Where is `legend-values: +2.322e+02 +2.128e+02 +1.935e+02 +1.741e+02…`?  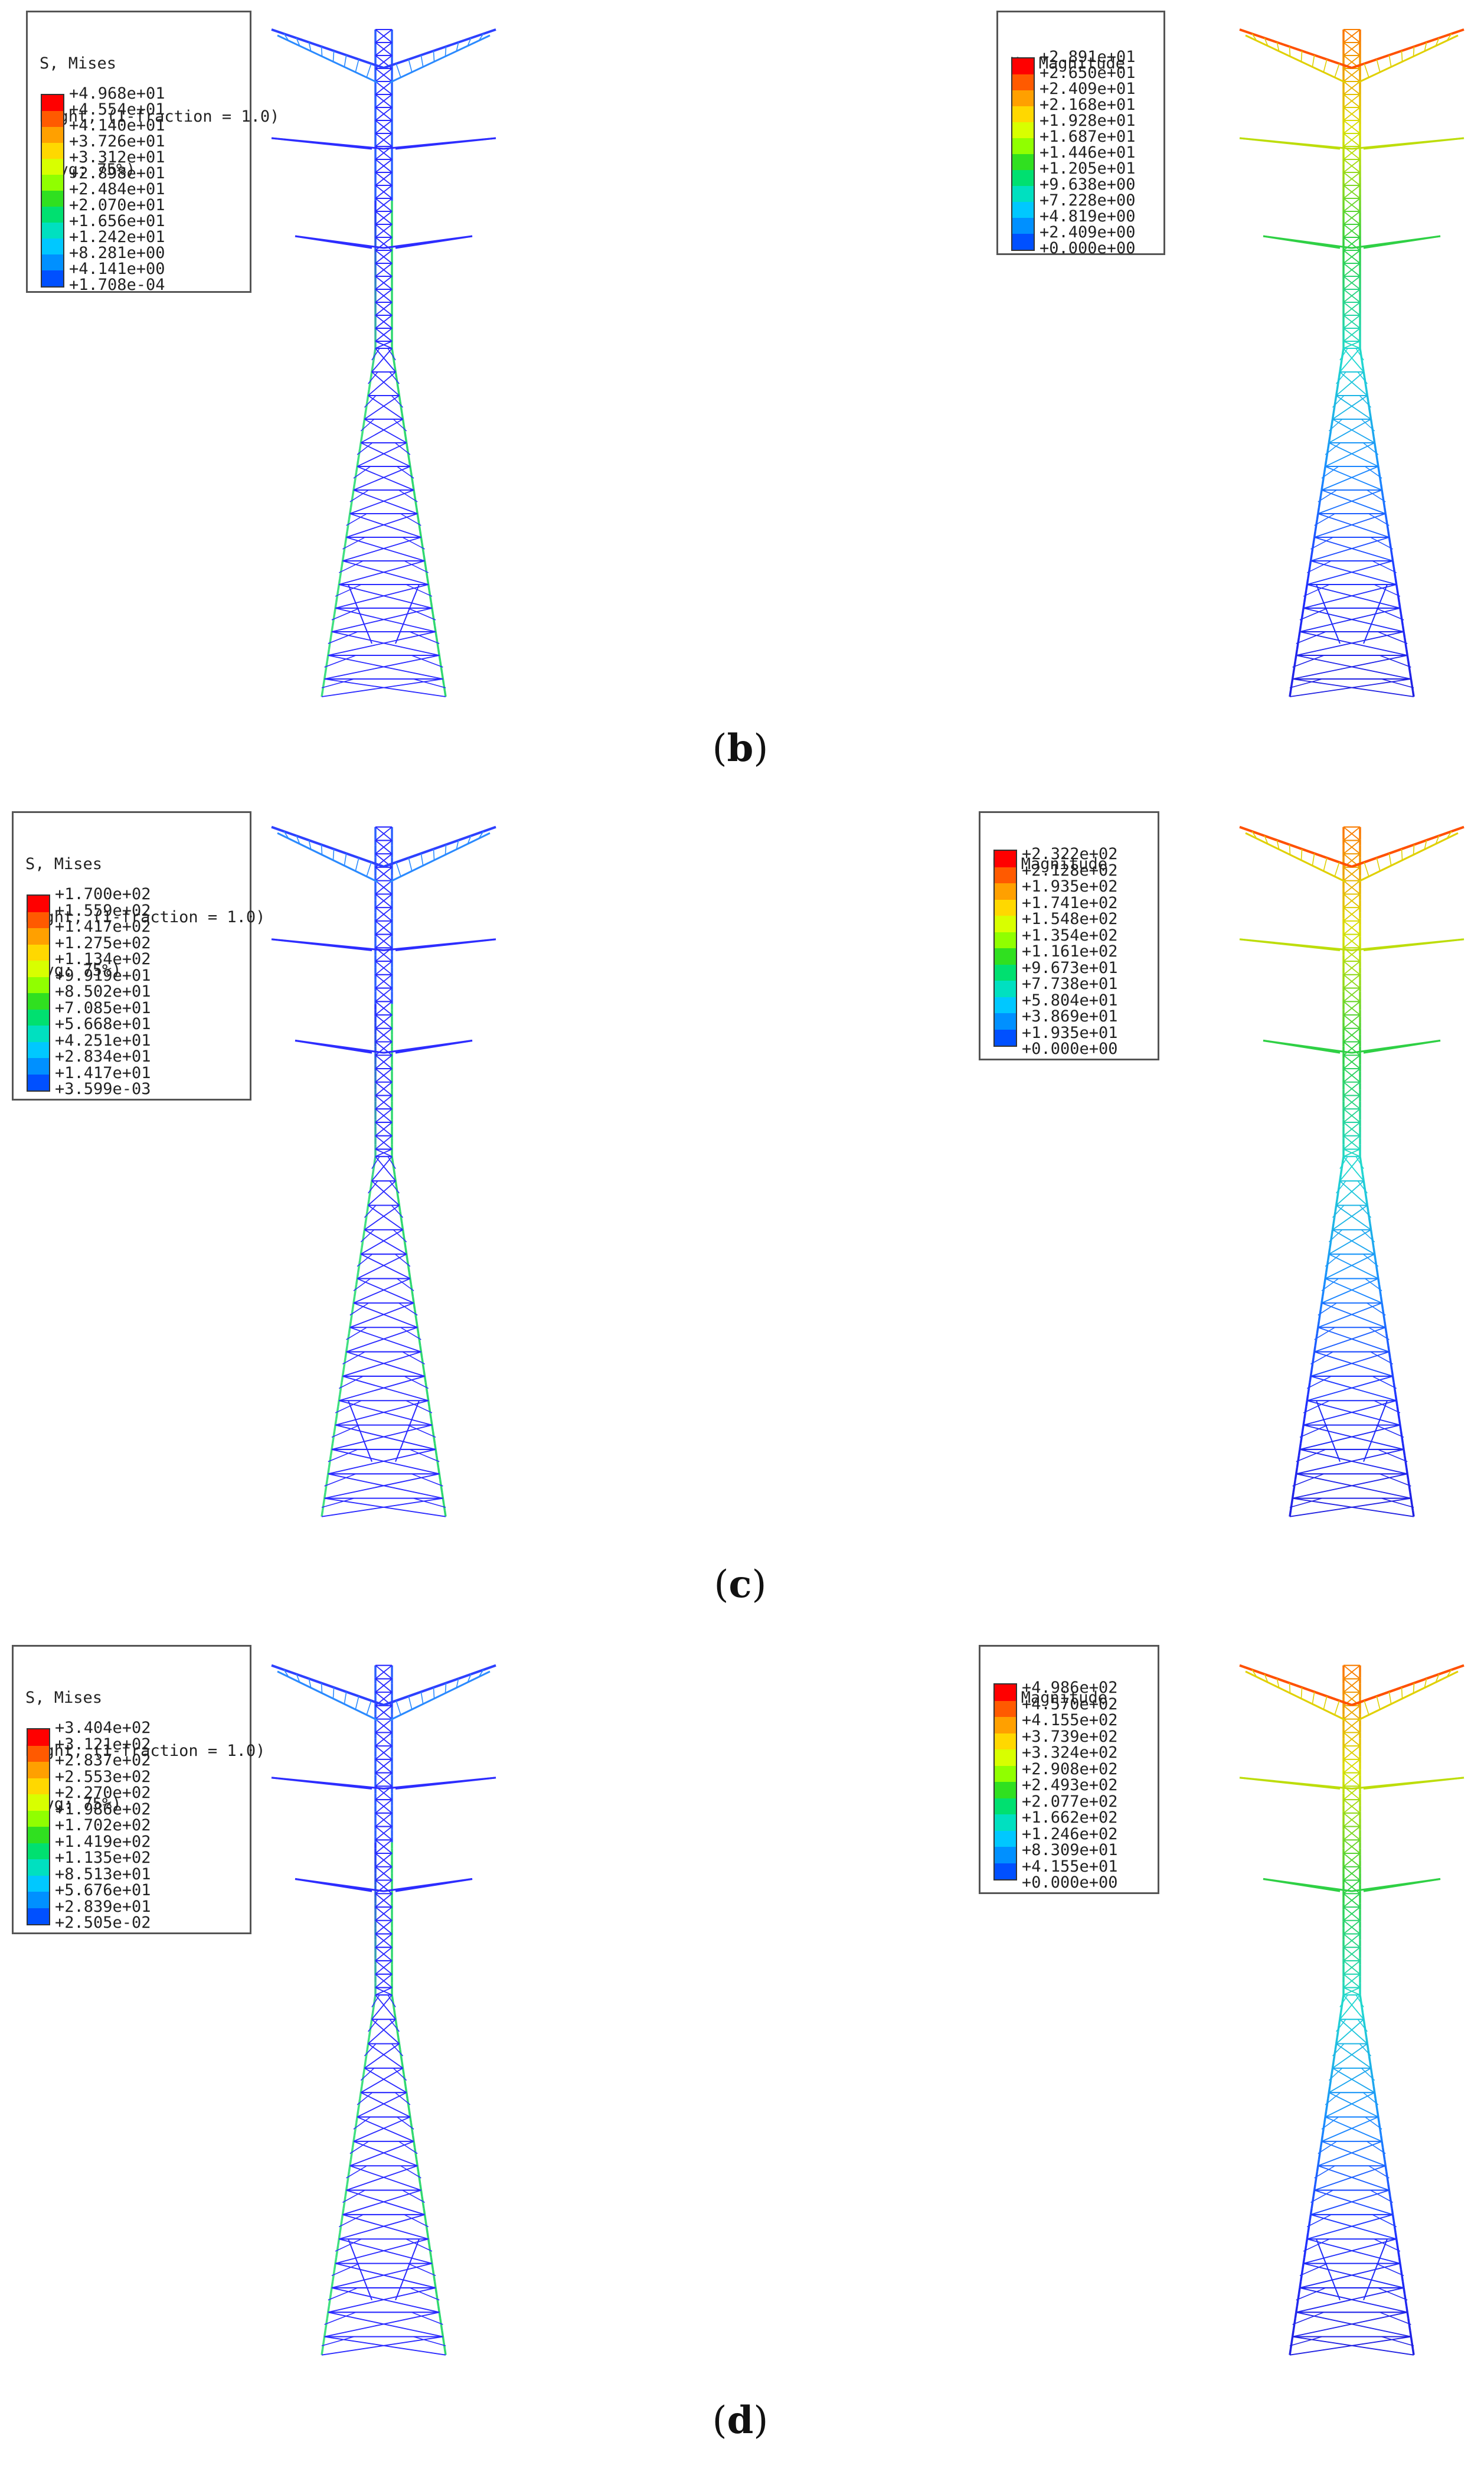
legend-values: +2.322e+02 +2.128e+02 +1.935e+02 +1.741e+02… is located at coordinates (1070, 951).